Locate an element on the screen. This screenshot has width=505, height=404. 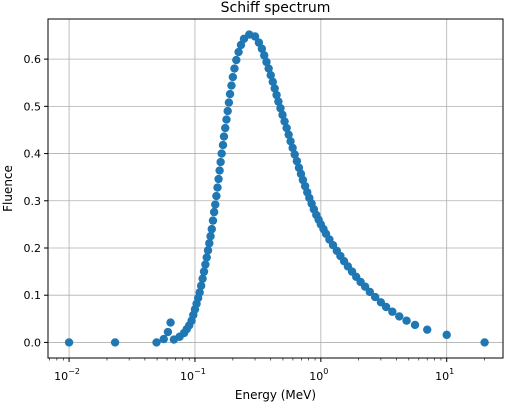
x-axis-label: Energy (MeV) is located at coordinates (275, 395).